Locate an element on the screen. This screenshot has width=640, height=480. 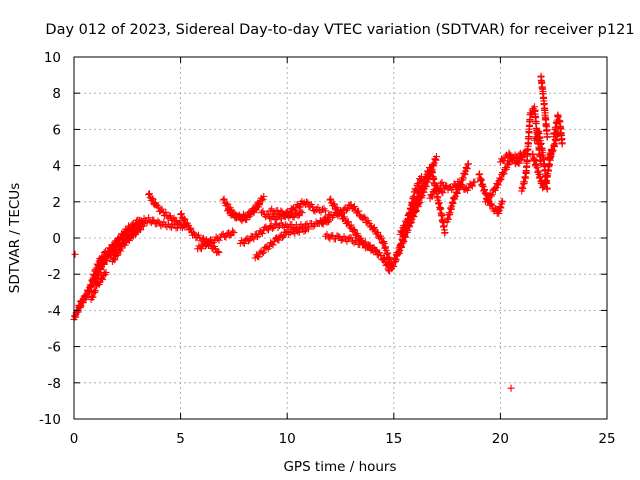
x-axis-label: GPS time / hours is located at coordinates (339, 467).